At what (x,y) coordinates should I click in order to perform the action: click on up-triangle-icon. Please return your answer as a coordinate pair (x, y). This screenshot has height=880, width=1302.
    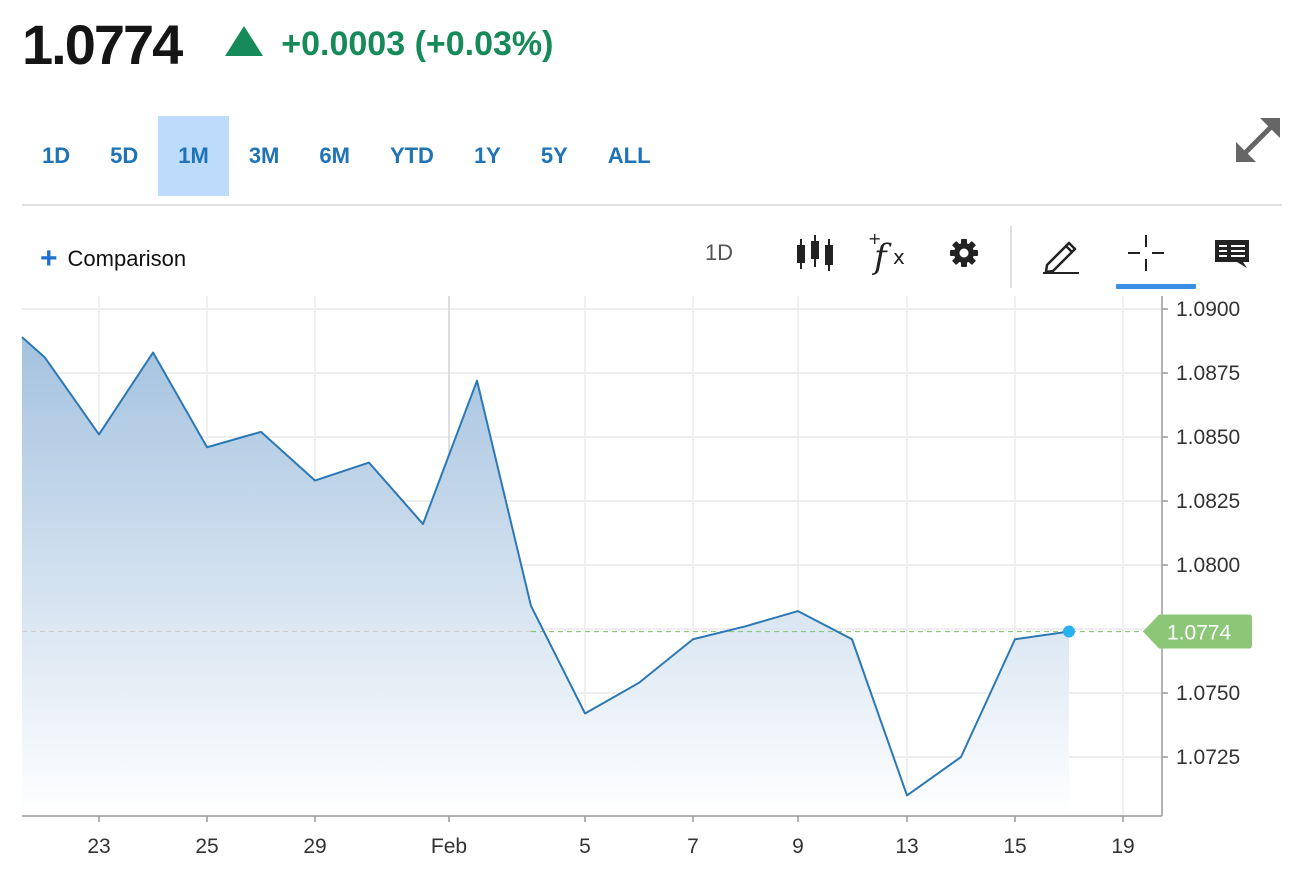
    Looking at the image, I should click on (244, 41).